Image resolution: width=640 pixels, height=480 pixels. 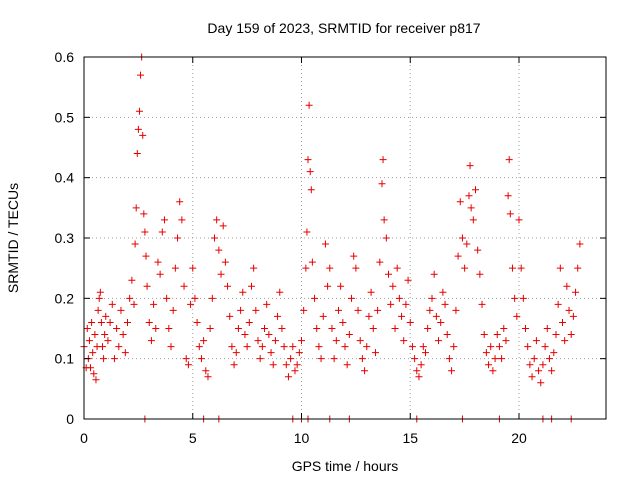 What do you see at coordinates (410, 438) in the screenshot?
I see `x-tick-label: 15` at bounding box center [410, 438].